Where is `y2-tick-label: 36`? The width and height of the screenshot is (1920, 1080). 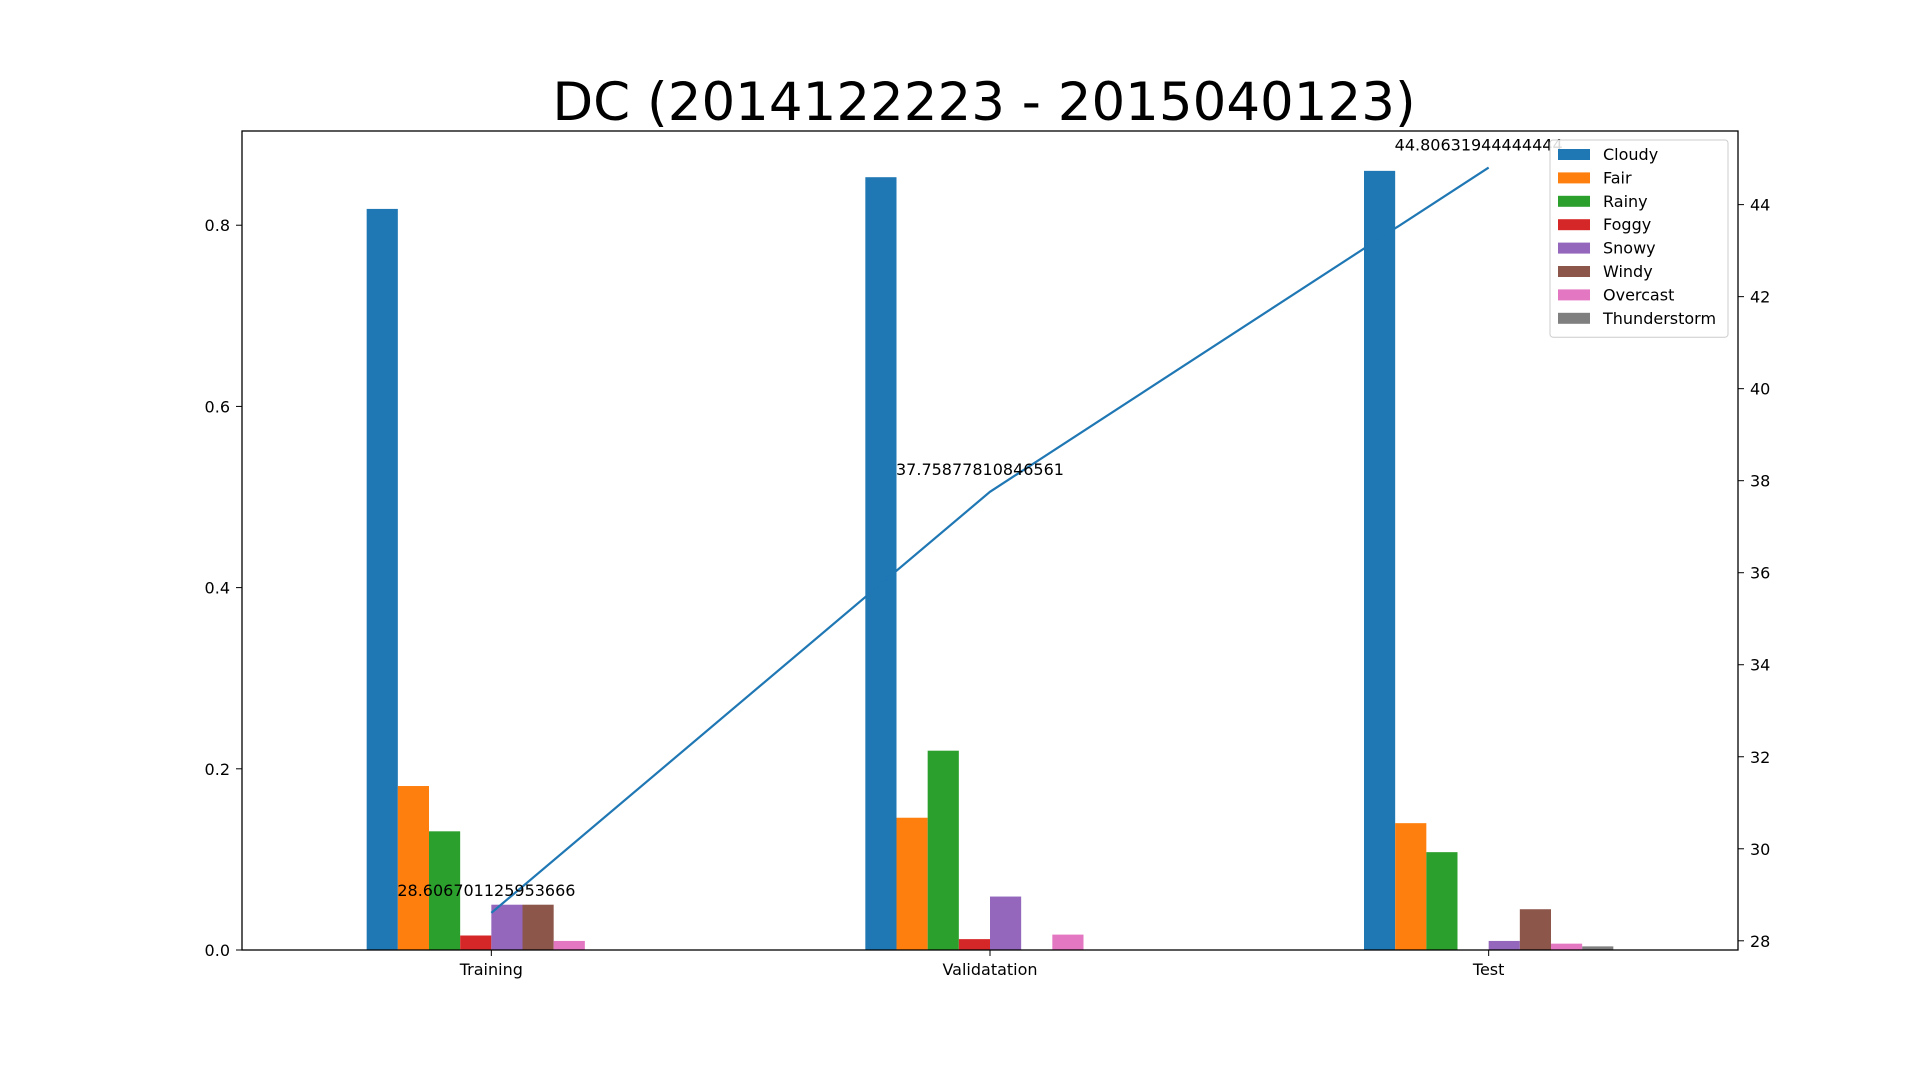
y2-tick-label: 36 is located at coordinates (1760, 573).